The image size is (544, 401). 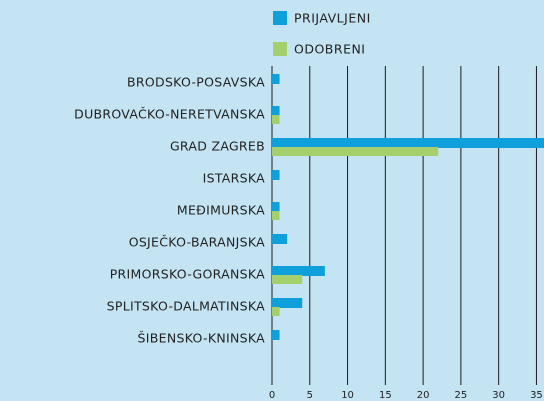 I want to click on x-tick-label: 0, so click(x=272, y=395).